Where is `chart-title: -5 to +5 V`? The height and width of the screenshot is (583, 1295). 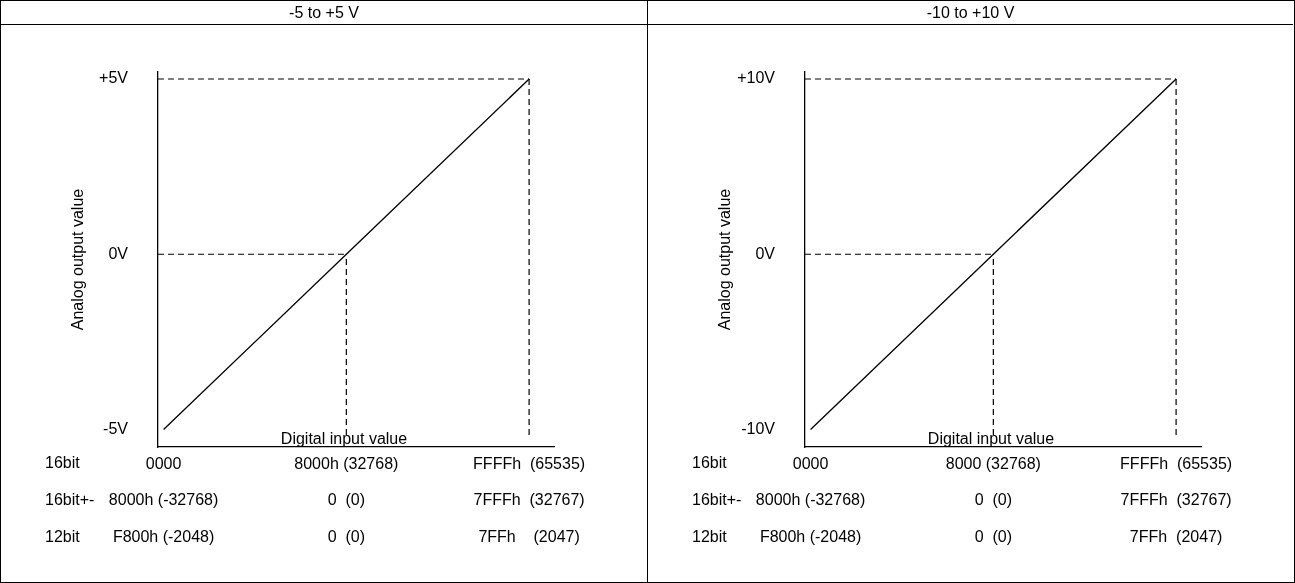 chart-title: -5 to +5 V is located at coordinates (324, 13).